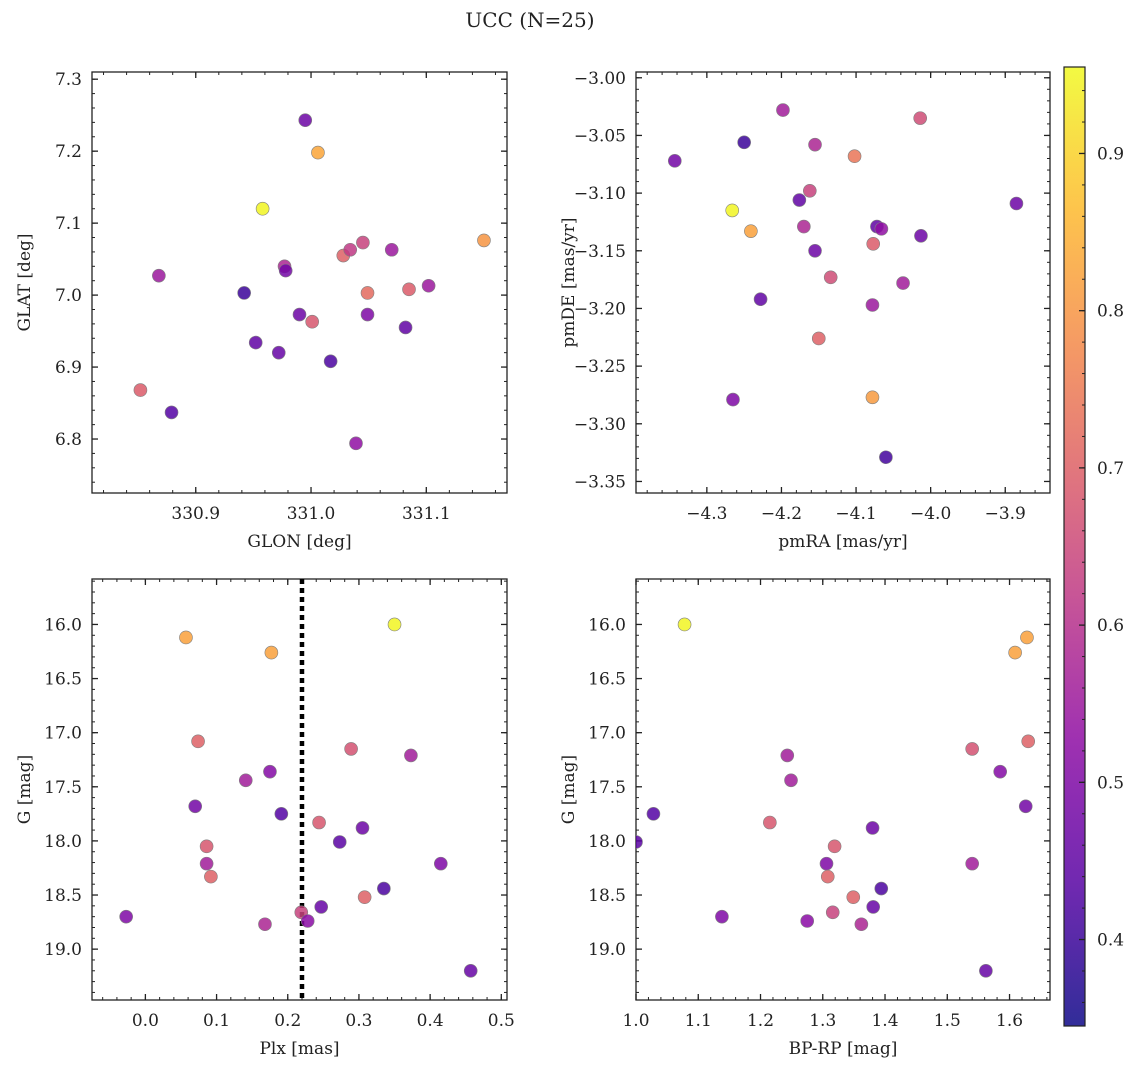 The height and width of the screenshot is (1071, 1136). I want to click on colorbar-tick-label: 0.5, so click(1110, 783).